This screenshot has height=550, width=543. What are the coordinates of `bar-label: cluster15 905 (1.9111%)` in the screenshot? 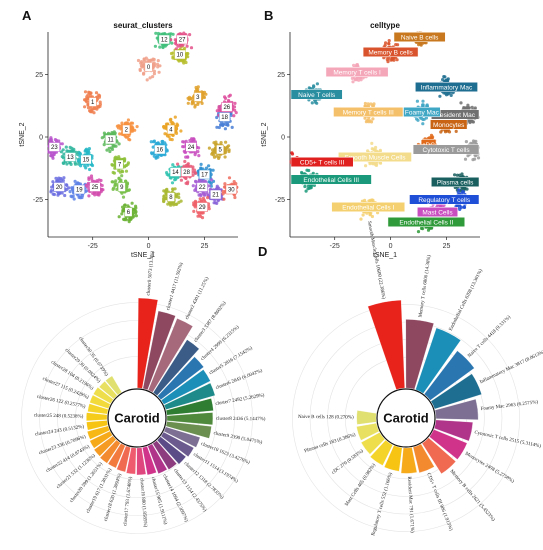 It's located at (159, 500).